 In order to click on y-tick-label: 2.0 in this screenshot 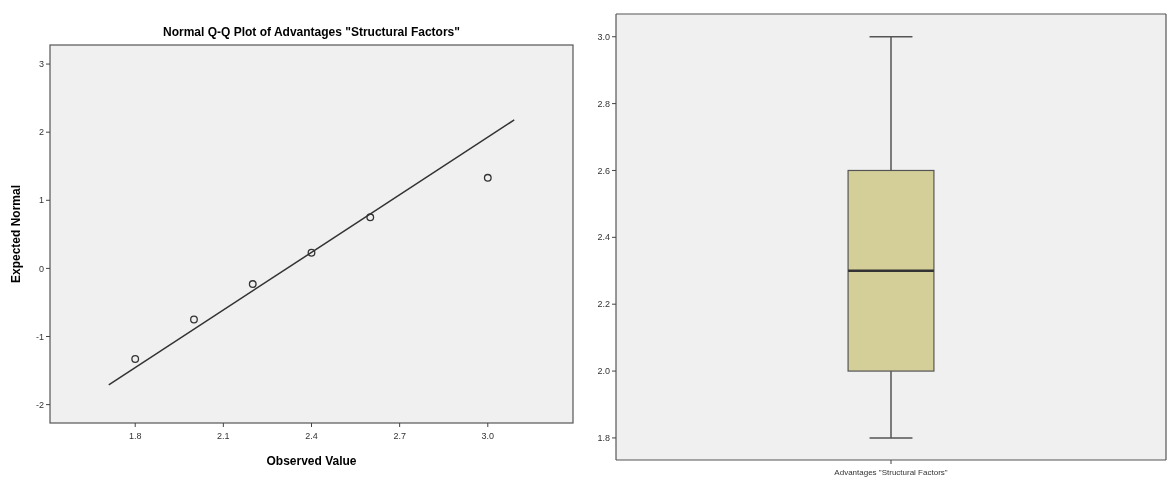, I will do `click(603, 371)`.